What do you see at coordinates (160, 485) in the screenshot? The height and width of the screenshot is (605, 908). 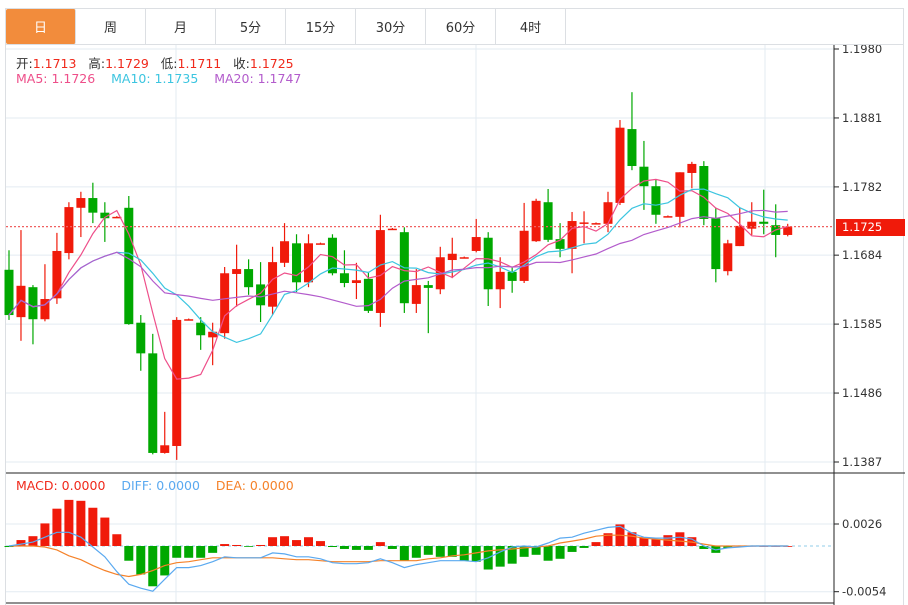 I see `diff-value: DIFF: 0.0000` at bounding box center [160, 485].